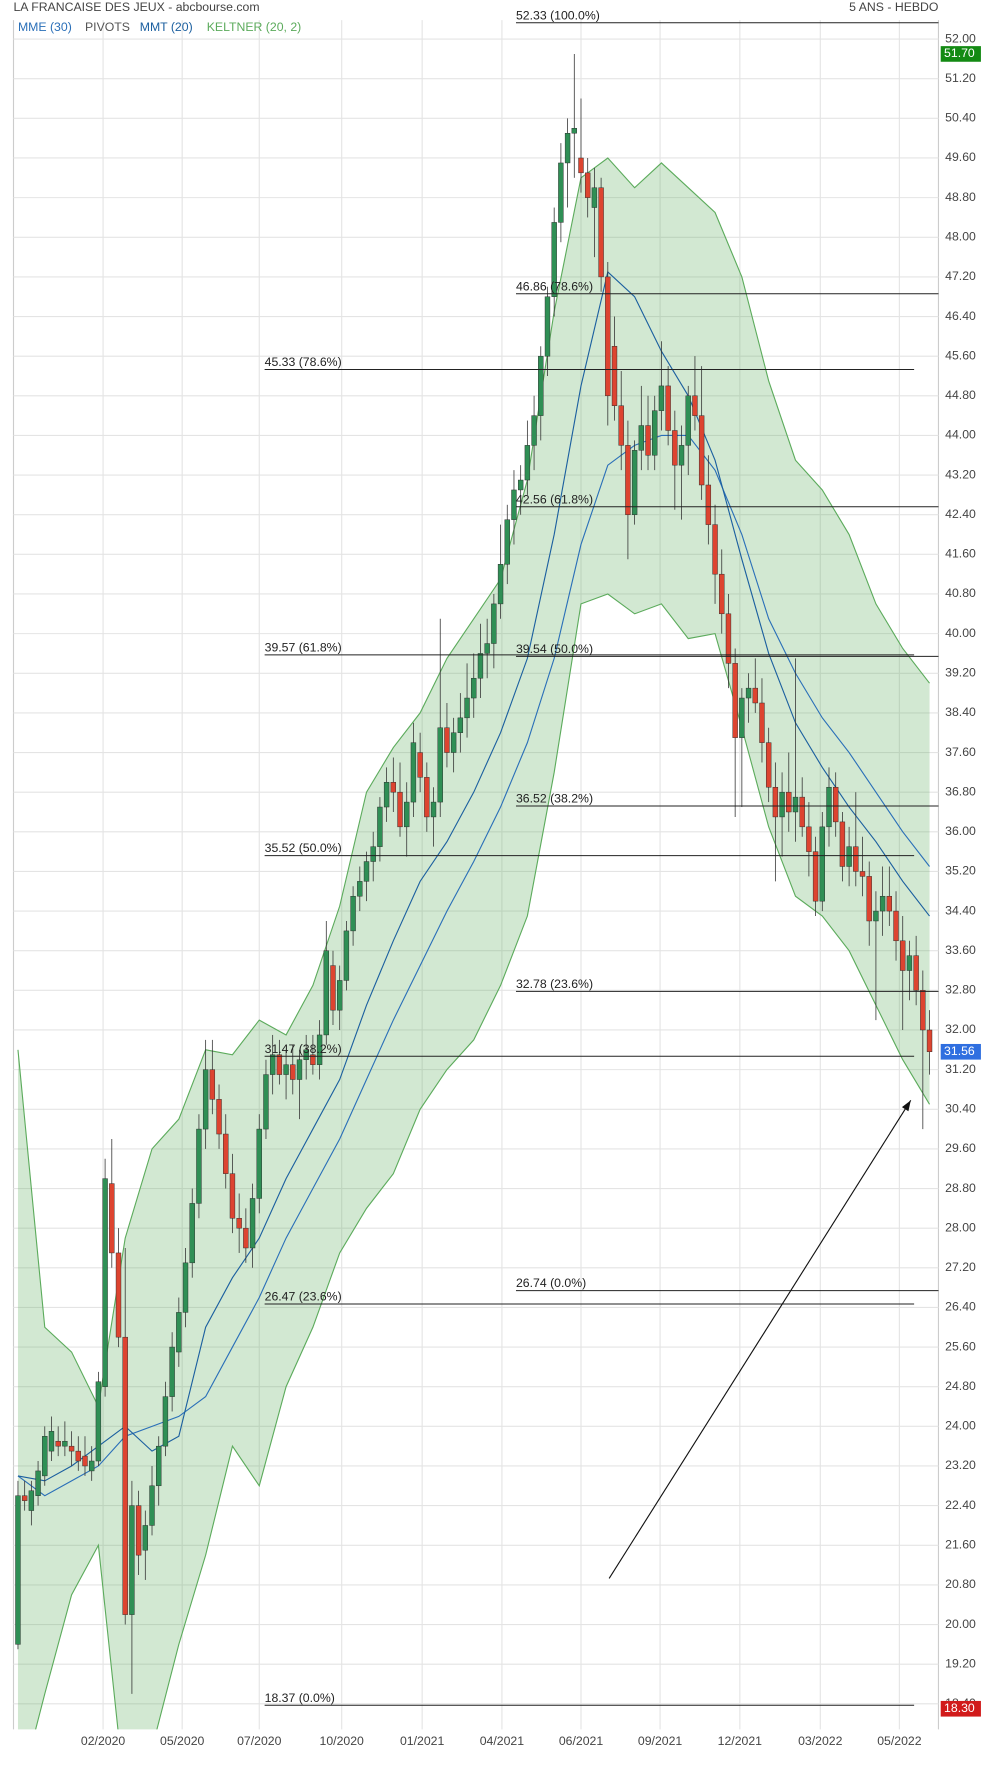  Describe the element at coordinates (660, 1741) in the screenshot. I see `x-tick-label: 09/2021` at that location.